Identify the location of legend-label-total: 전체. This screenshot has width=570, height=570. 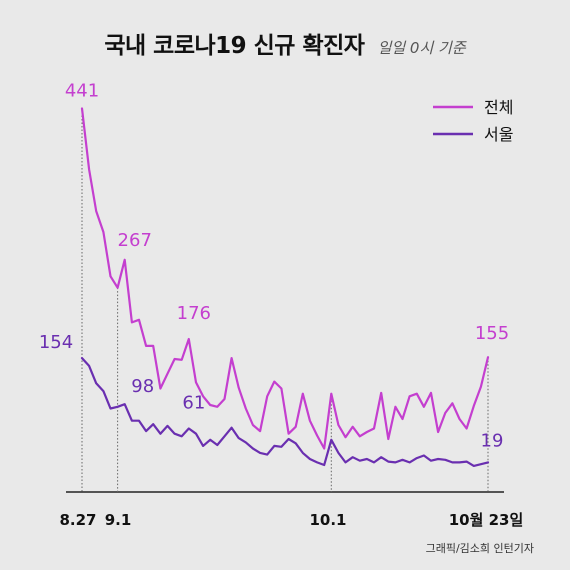
(498, 107).